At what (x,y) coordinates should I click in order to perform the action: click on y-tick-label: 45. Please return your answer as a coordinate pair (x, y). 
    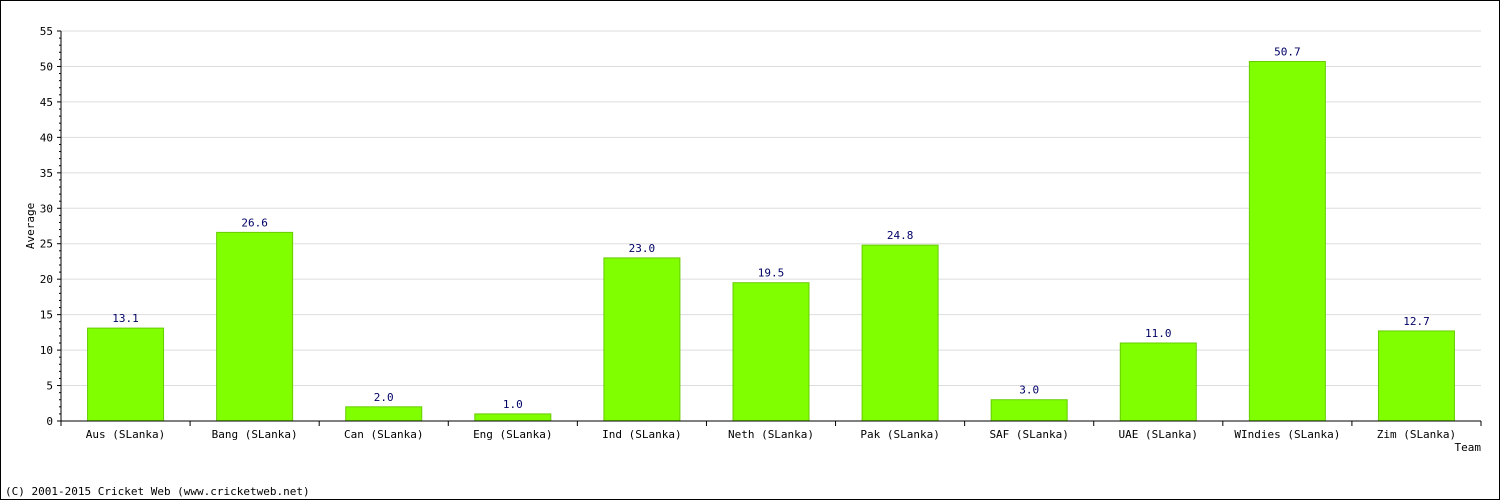
    Looking at the image, I should click on (46, 102).